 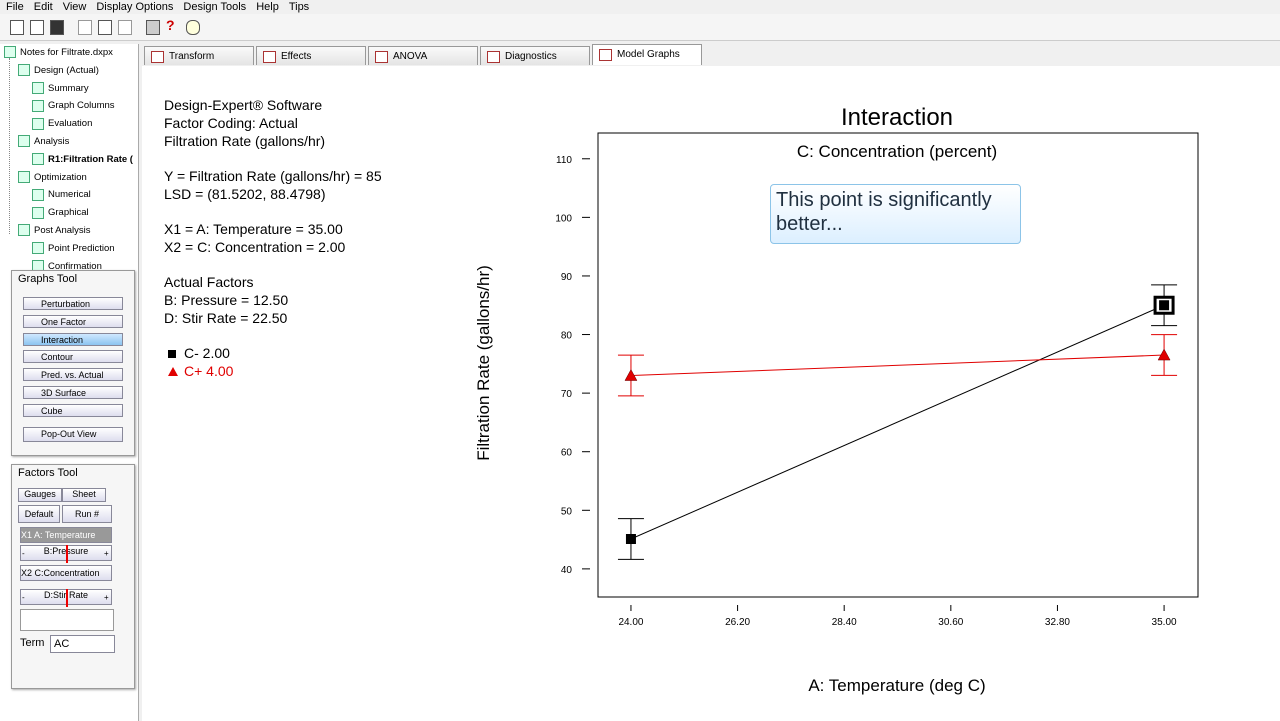 What do you see at coordinates (39, 514) in the screenshot?
I see `default-button: Default` at bounding box center [39, 514].